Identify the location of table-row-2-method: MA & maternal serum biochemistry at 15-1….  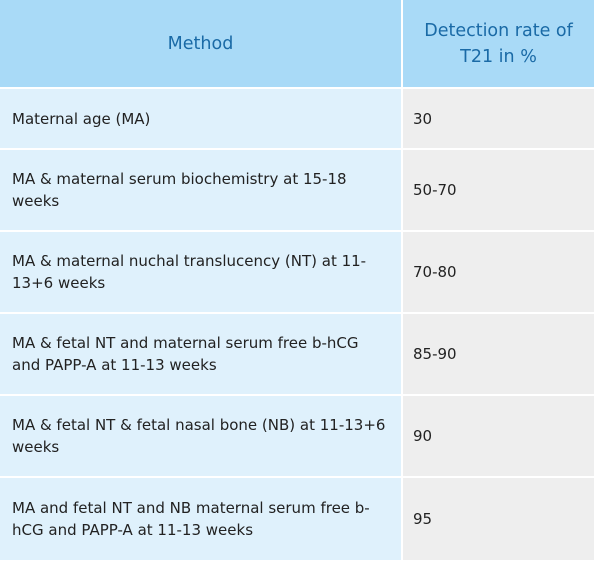
(201, 191).